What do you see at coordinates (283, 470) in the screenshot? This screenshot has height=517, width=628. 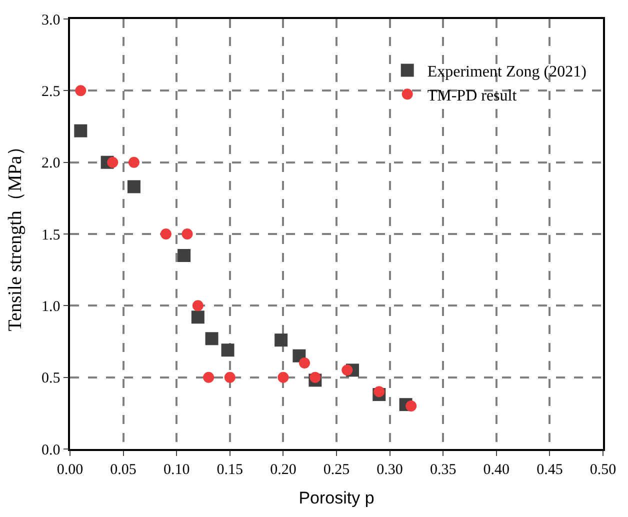 I see `x-tick-label: 0.20` at bounding box center [283, 470].